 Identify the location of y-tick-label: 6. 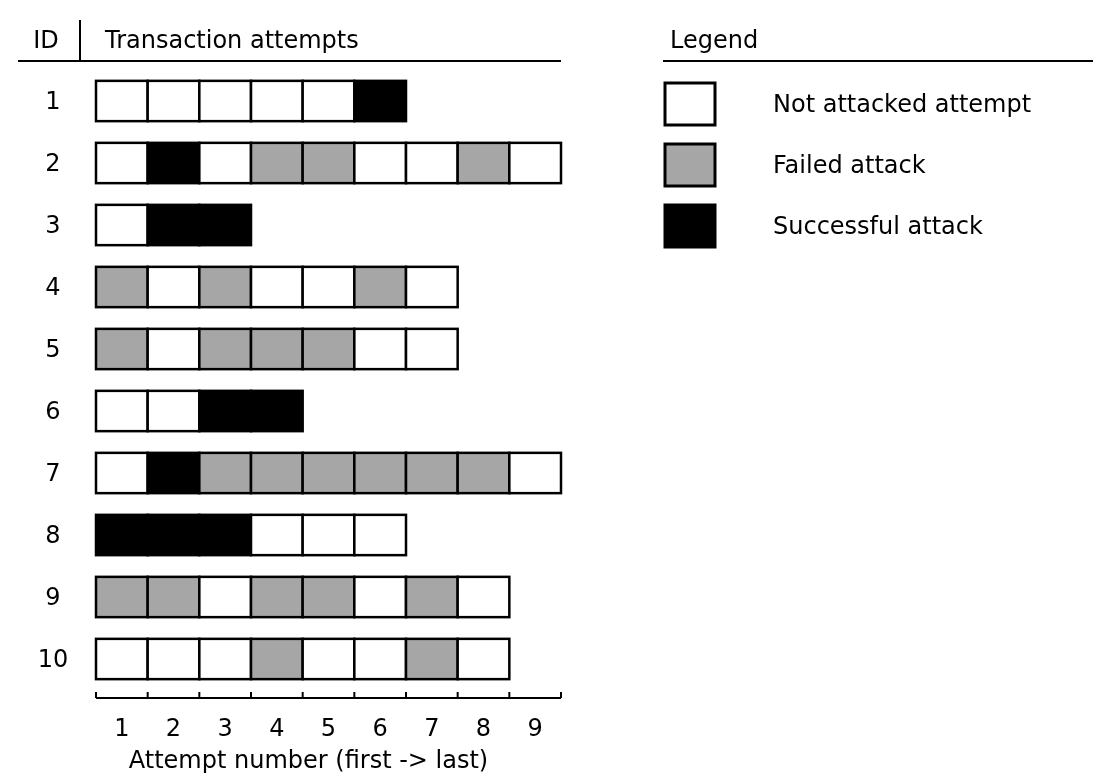
(53, 411).